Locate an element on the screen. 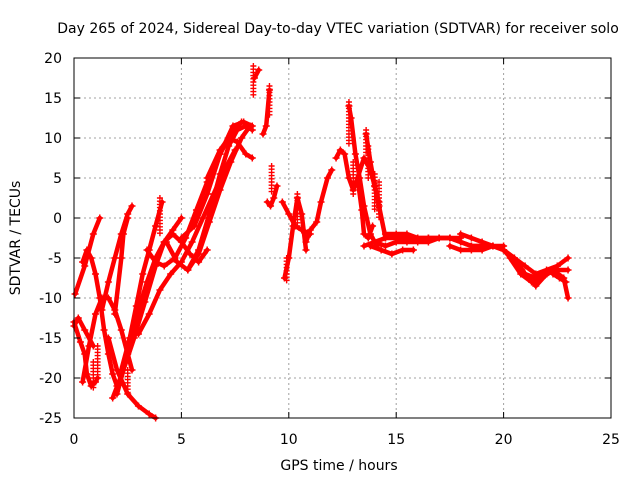  x-tick-label: 15 is located at coordinates (396, 440).